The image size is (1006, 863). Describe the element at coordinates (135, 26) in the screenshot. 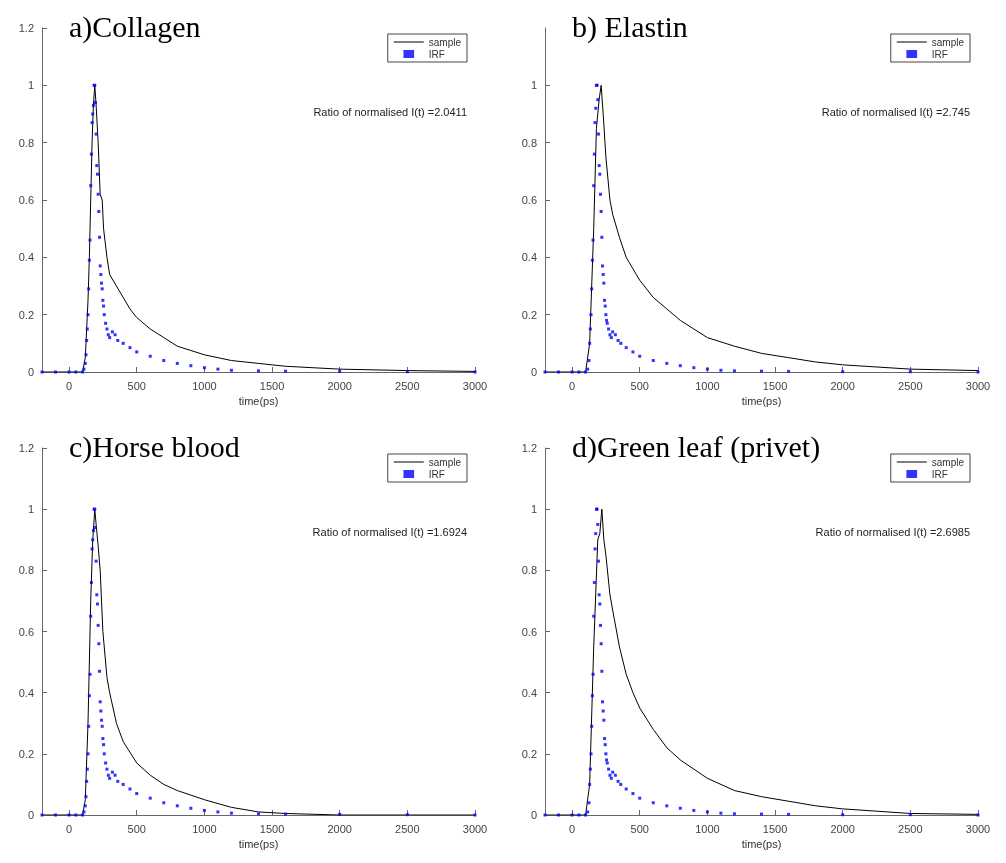

I see `chart-title: a)Collagen` at that location.